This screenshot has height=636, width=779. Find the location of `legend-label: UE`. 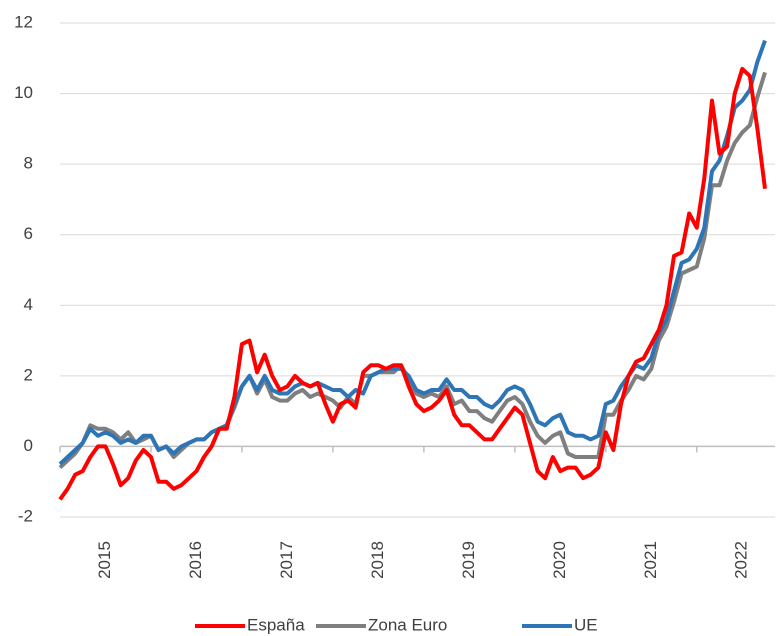

legend-label: UE is located at coordinates (586, 624).